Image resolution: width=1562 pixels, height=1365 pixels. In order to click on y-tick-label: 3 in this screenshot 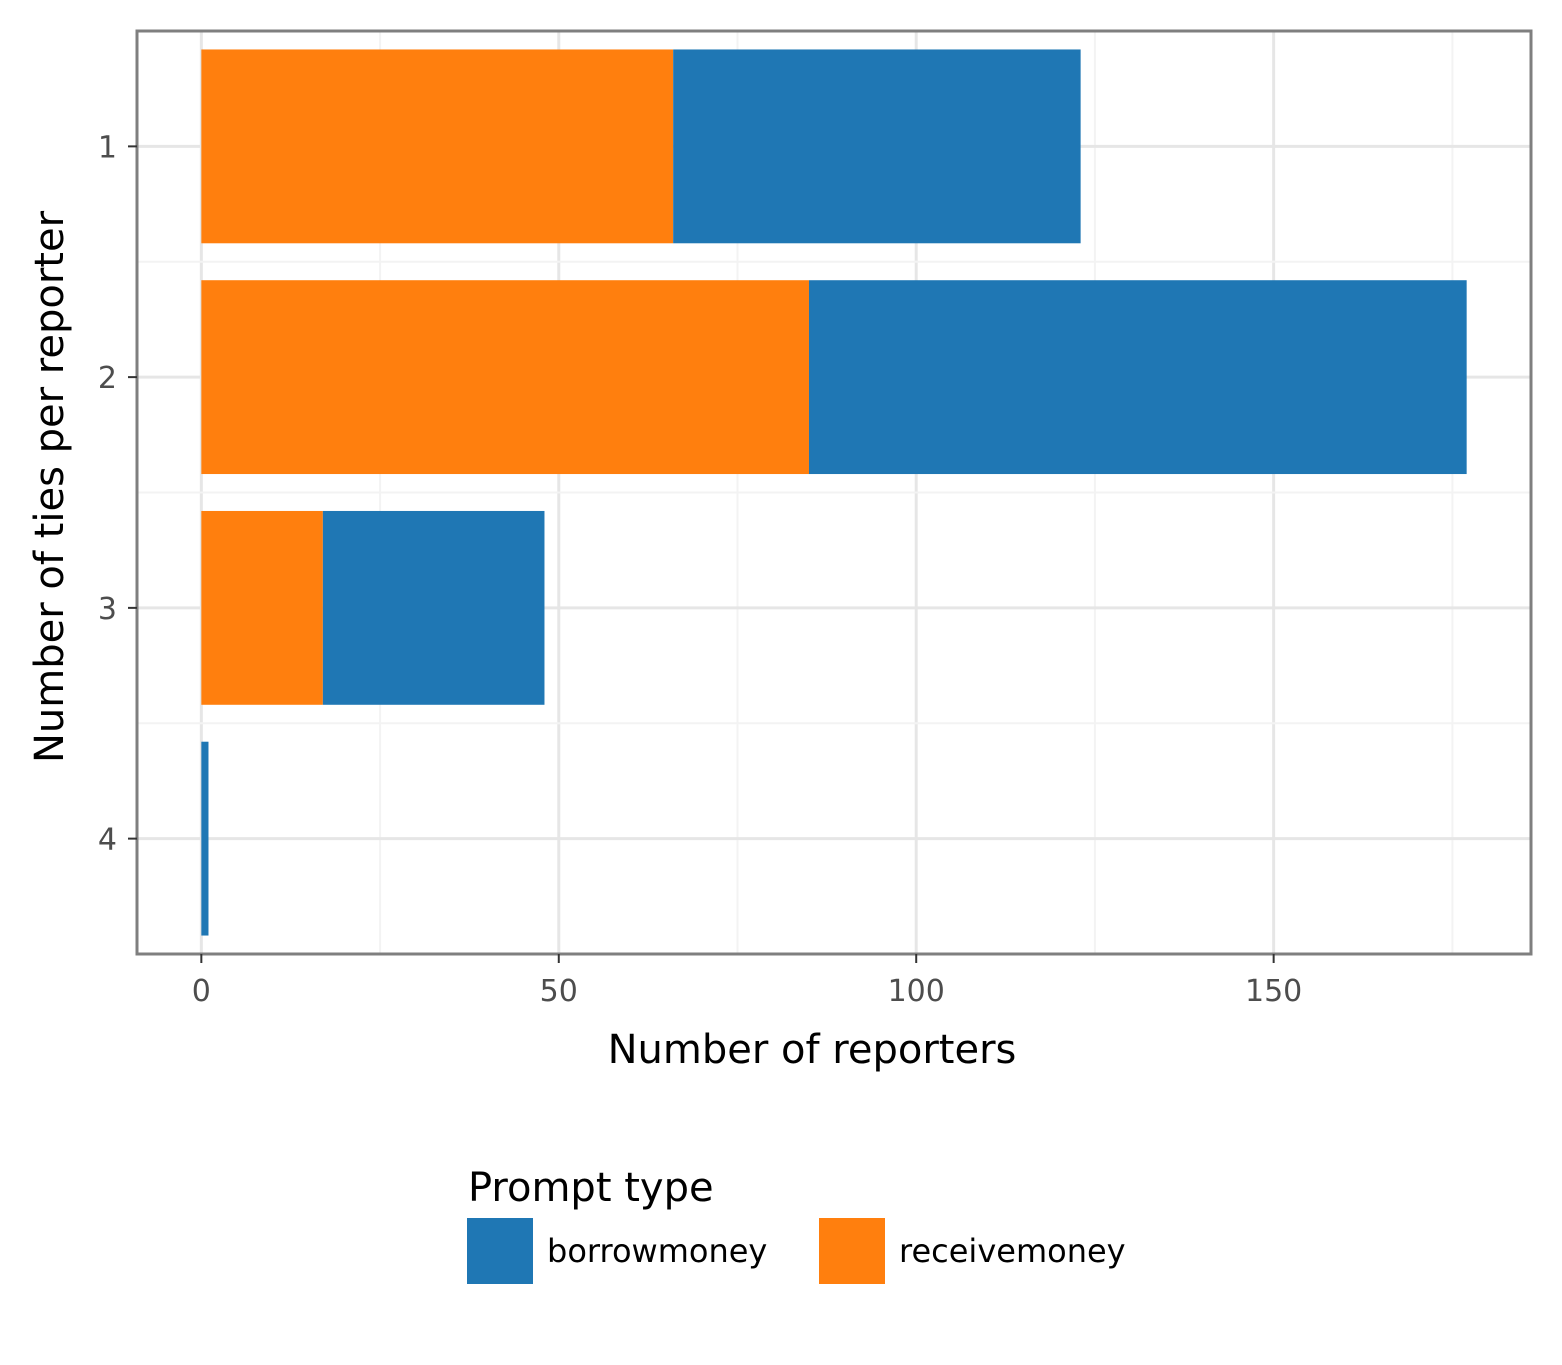, I will do `click(107, 609)`.